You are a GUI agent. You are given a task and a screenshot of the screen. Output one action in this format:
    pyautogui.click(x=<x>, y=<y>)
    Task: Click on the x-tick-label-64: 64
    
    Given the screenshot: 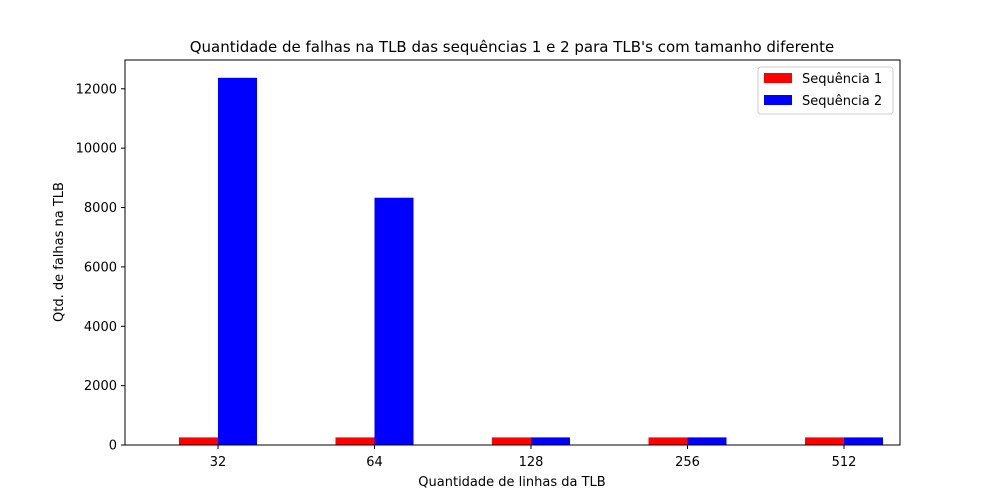 What is the action you would take?
    pyautogui.click(x=374, y=462)
    